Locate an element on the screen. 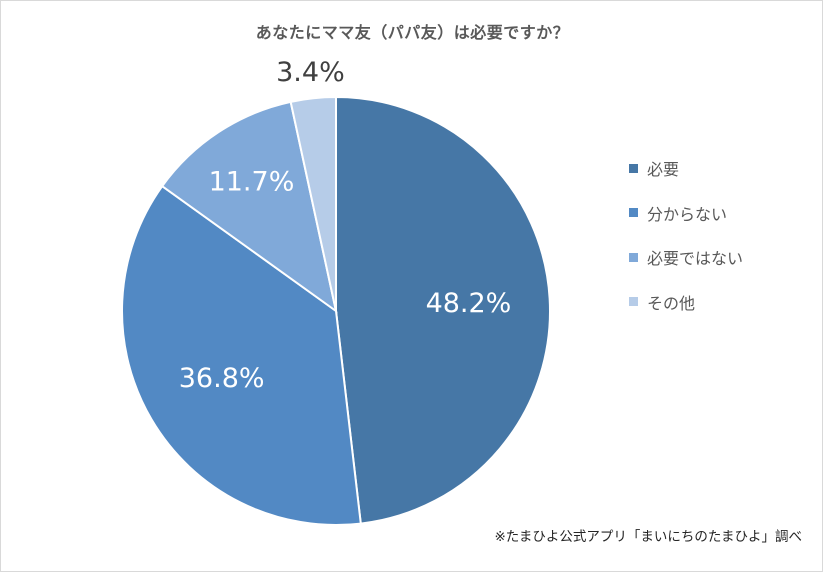 Image resolution: width=823 pixels, height=573 pixels. legend-item-2: 分からない is located at coordinates (686, 213).